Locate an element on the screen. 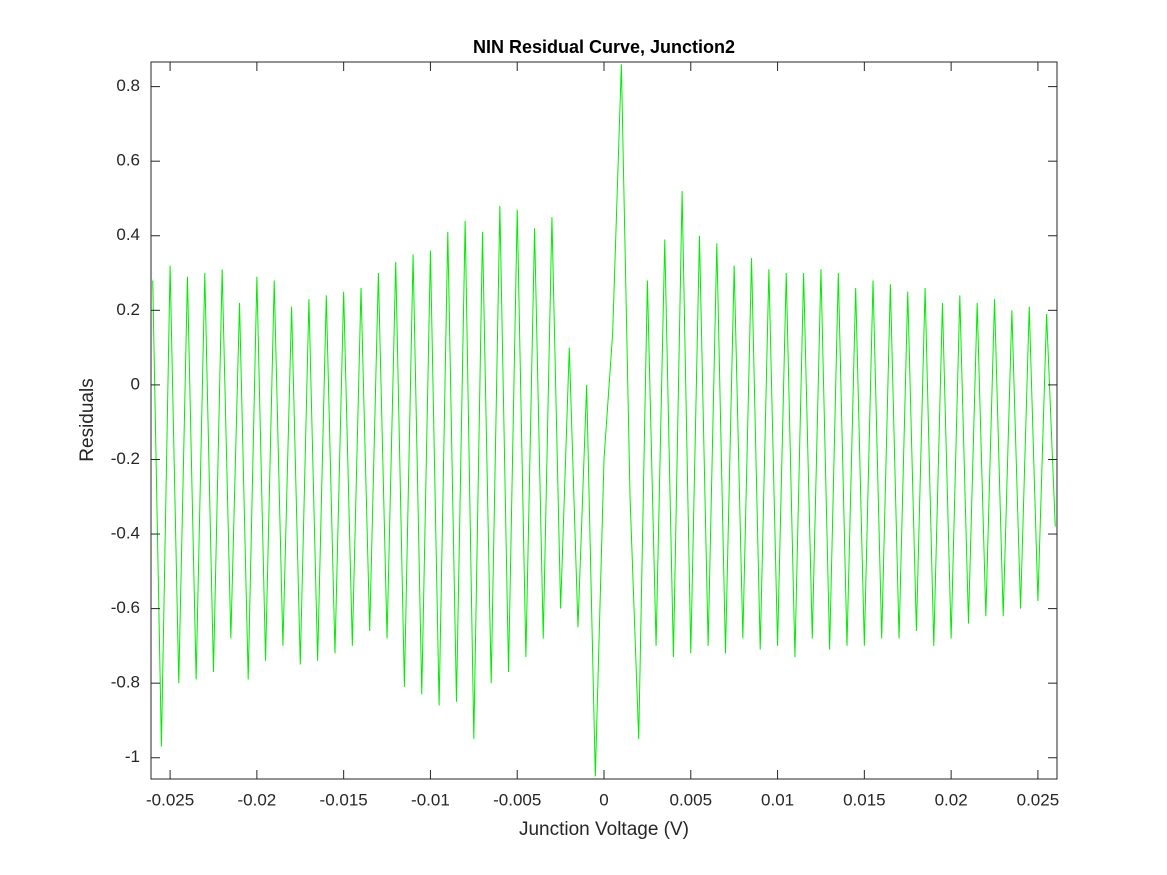 The image size is (1167, 875). x-tick-label: -0.005 is located at coordinates (517, 799).